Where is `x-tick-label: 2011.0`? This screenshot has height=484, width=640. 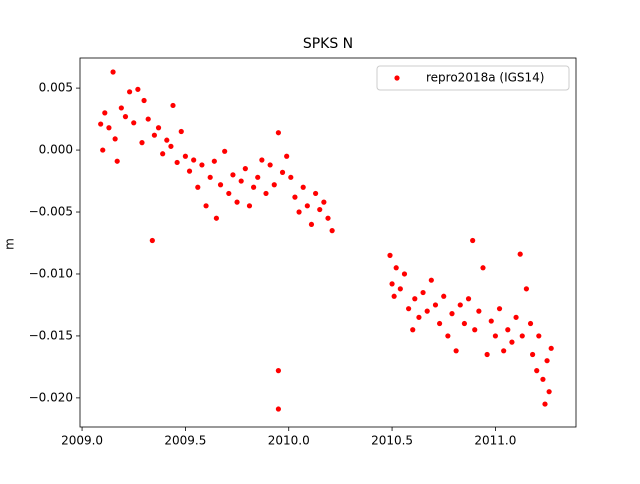
x-tick-label: 2011.0 is located at coordinates (495, 441).